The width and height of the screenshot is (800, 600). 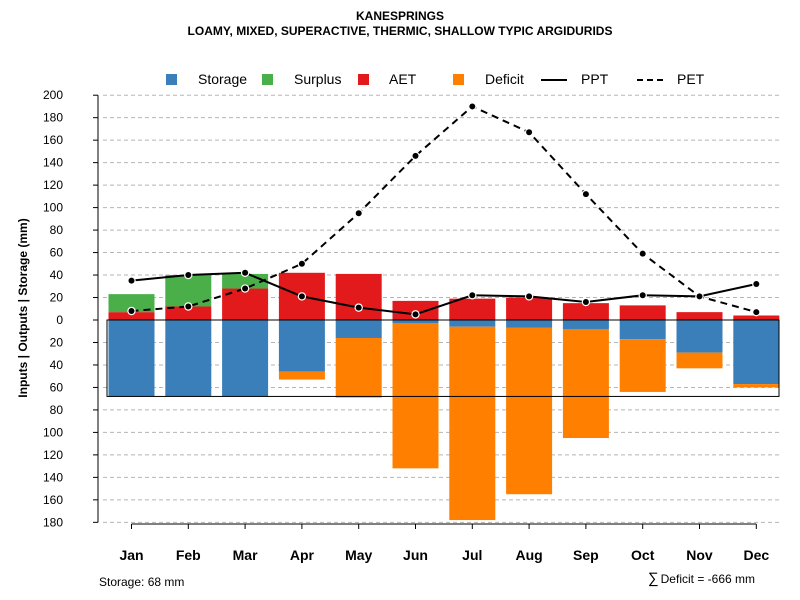 What do you see at coordinates (643, 555) in the screenshot?
I see `x-tick-label: Oct` at bounding box center [643, 555].